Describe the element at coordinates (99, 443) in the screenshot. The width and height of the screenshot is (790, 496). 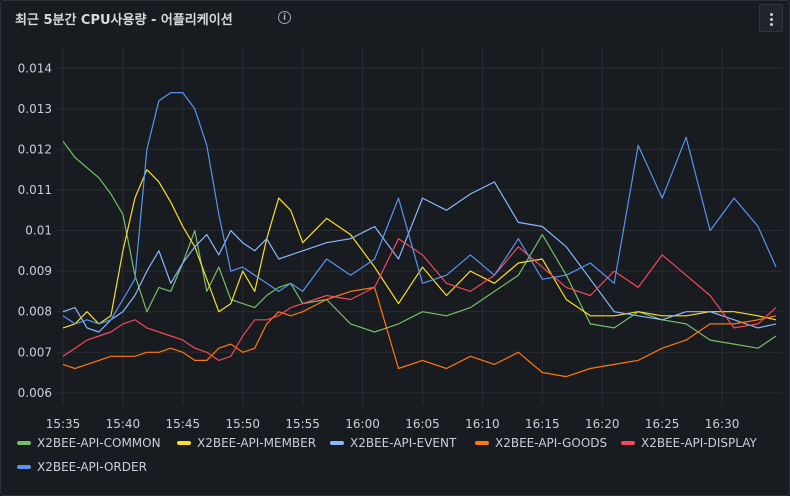
I see `legend-label: X2BEE-API-COMMON` at that location.